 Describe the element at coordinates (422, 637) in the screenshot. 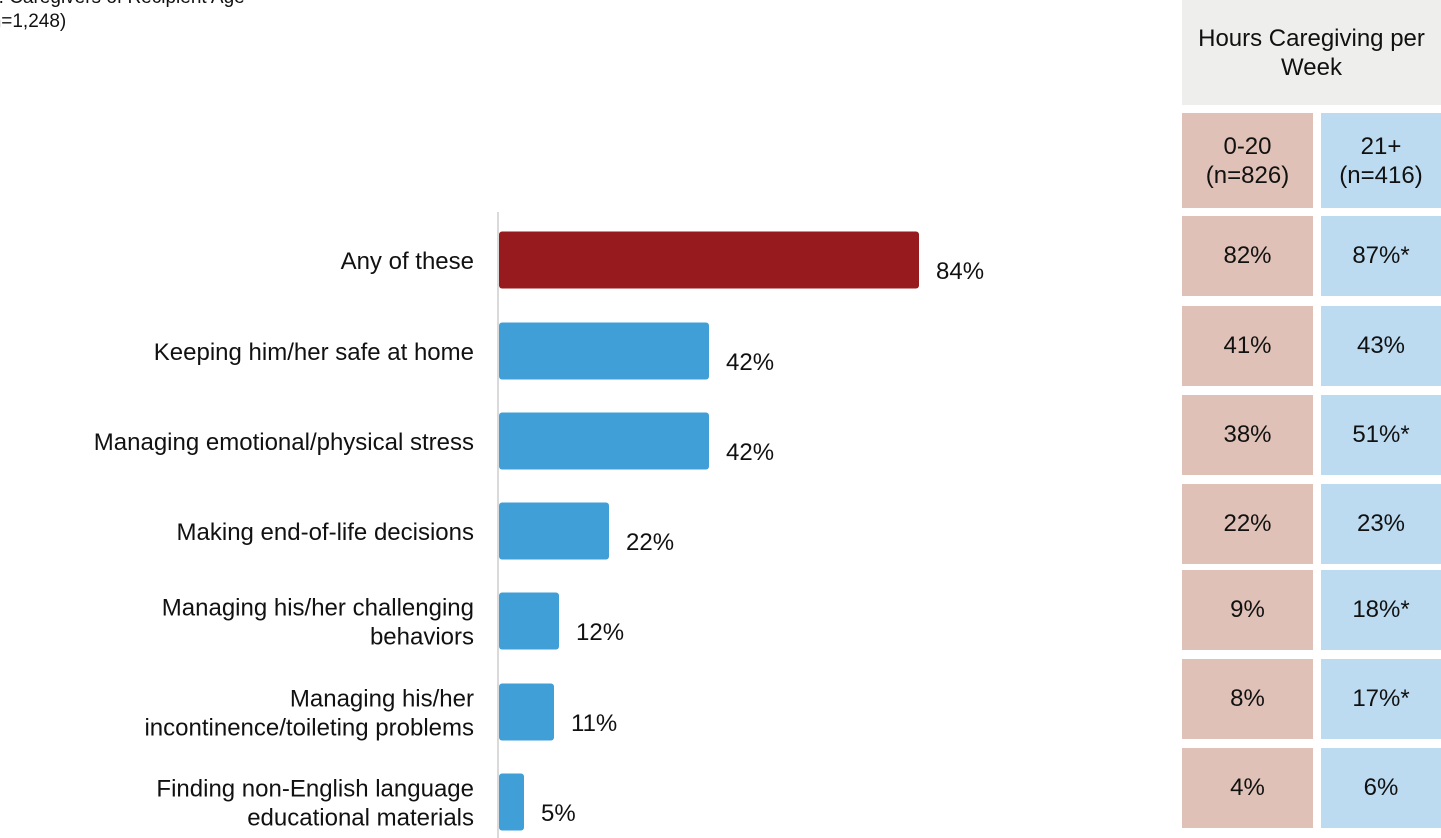

I see `category-label: behaviors` at that location.